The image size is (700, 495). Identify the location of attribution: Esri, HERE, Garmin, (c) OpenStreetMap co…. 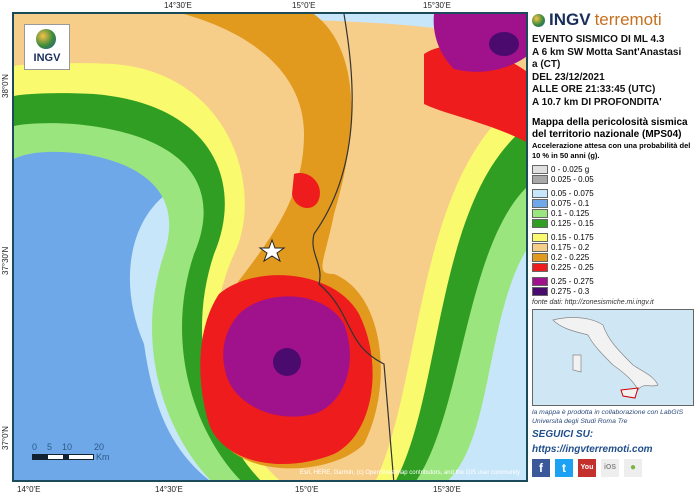
(409, 473).